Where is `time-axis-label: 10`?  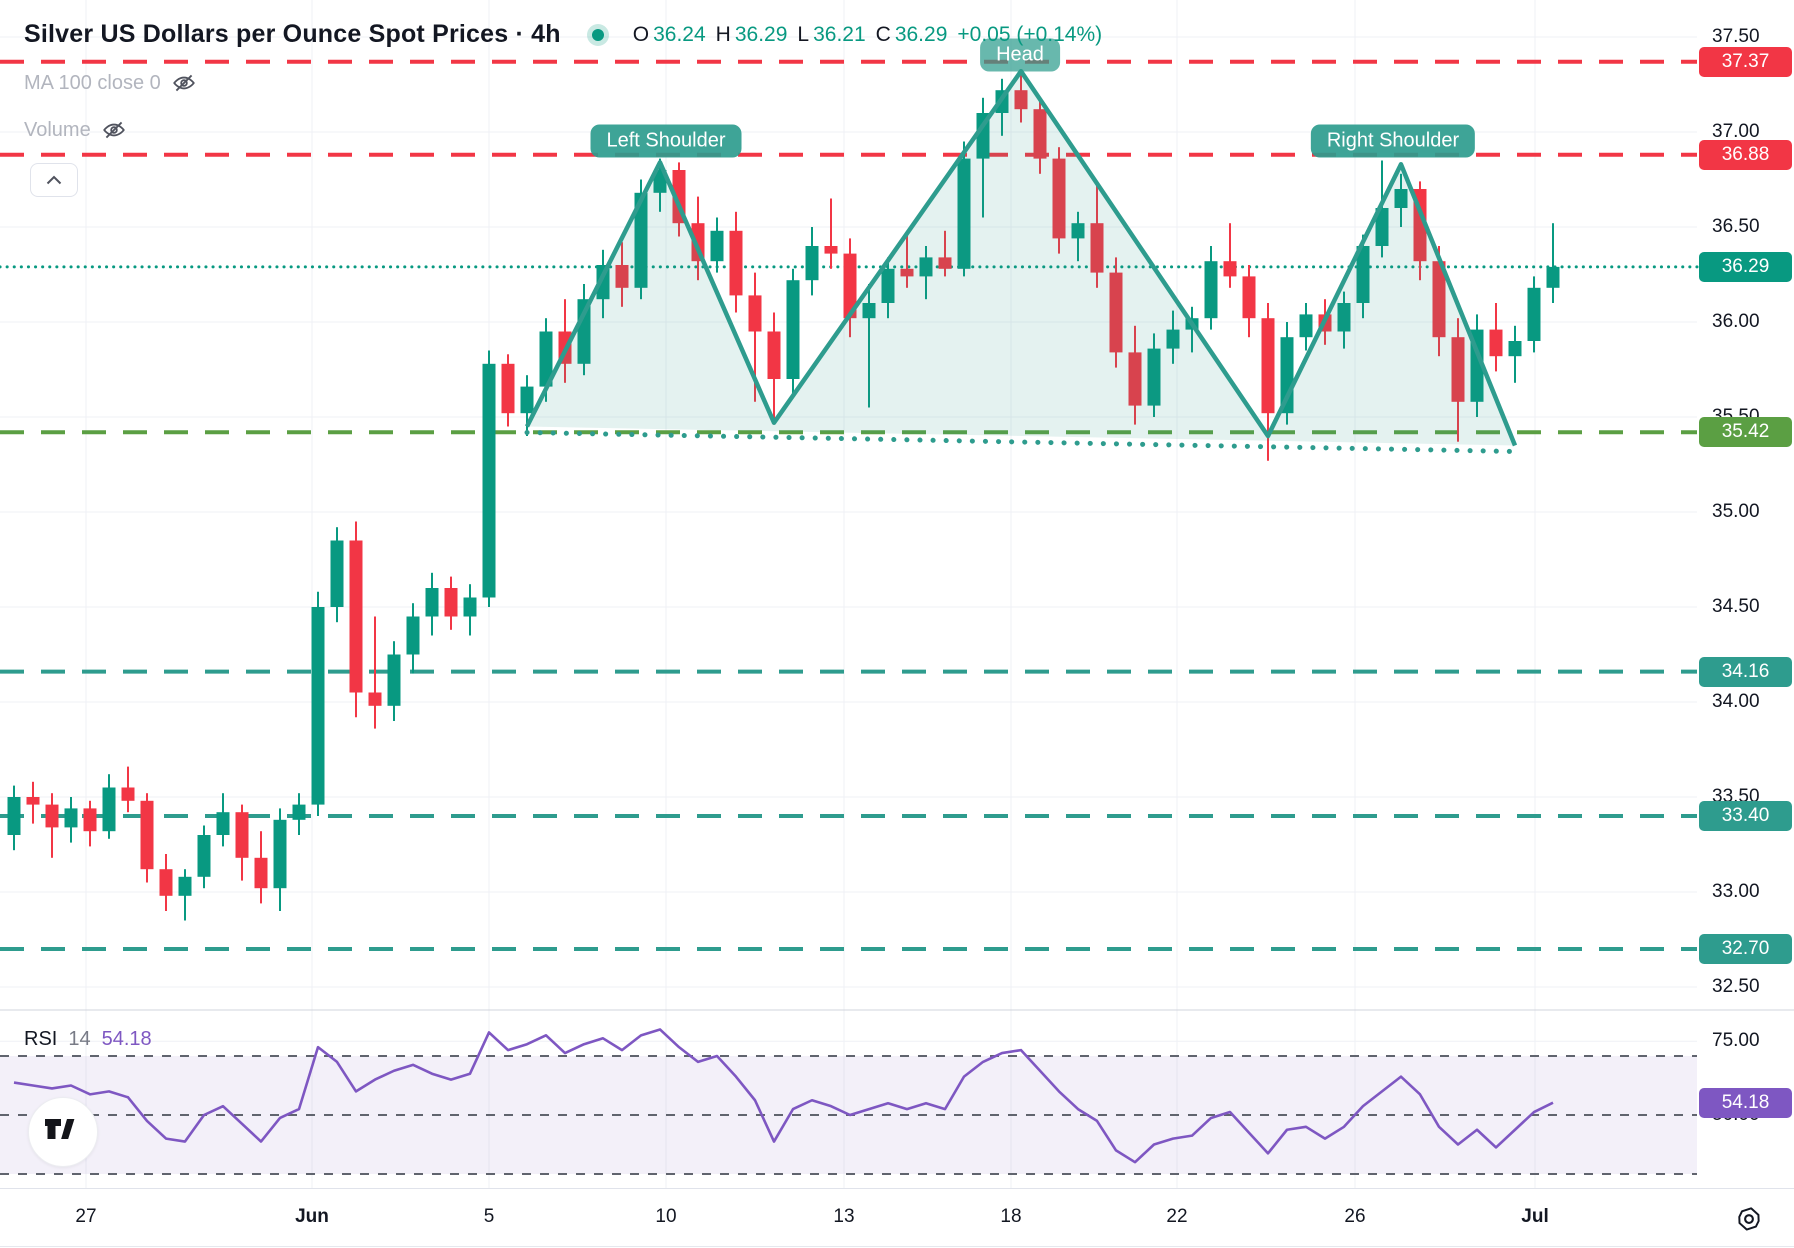
time-axis-label: 10 is located at coordinates (666, 1216).